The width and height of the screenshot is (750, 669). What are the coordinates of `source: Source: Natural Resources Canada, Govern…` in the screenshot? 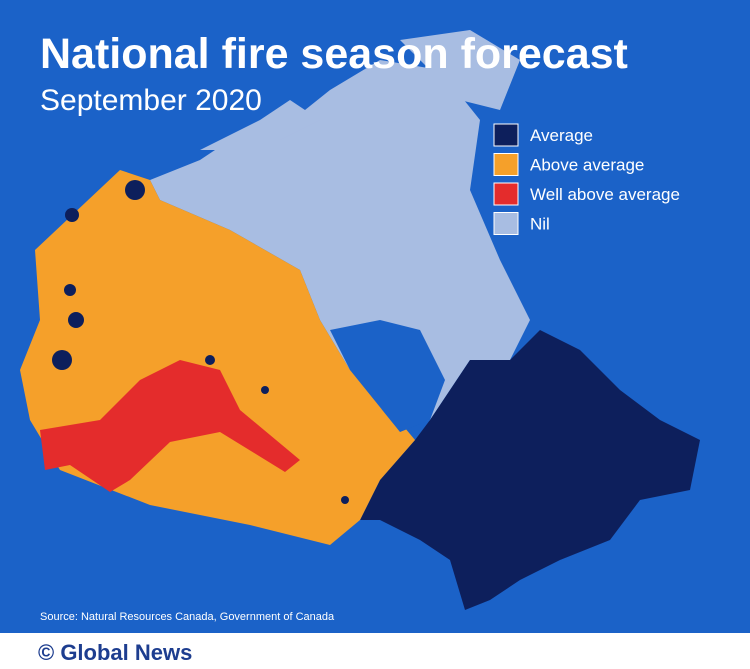 It's located at (187, 617).